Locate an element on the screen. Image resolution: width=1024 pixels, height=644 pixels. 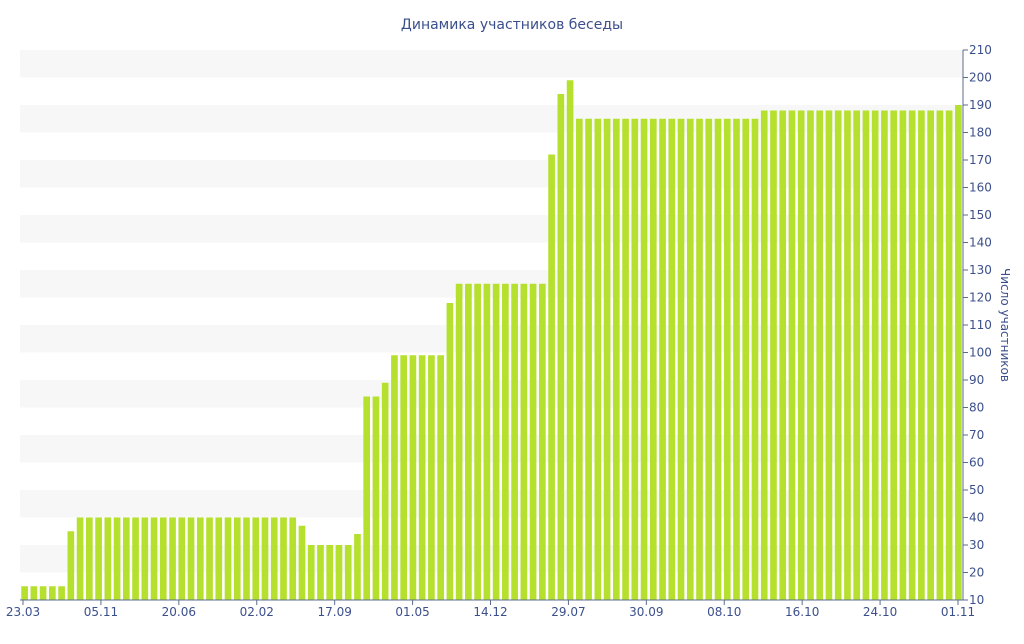
y-tick-label: 120 is located at coordinates (980, 298).